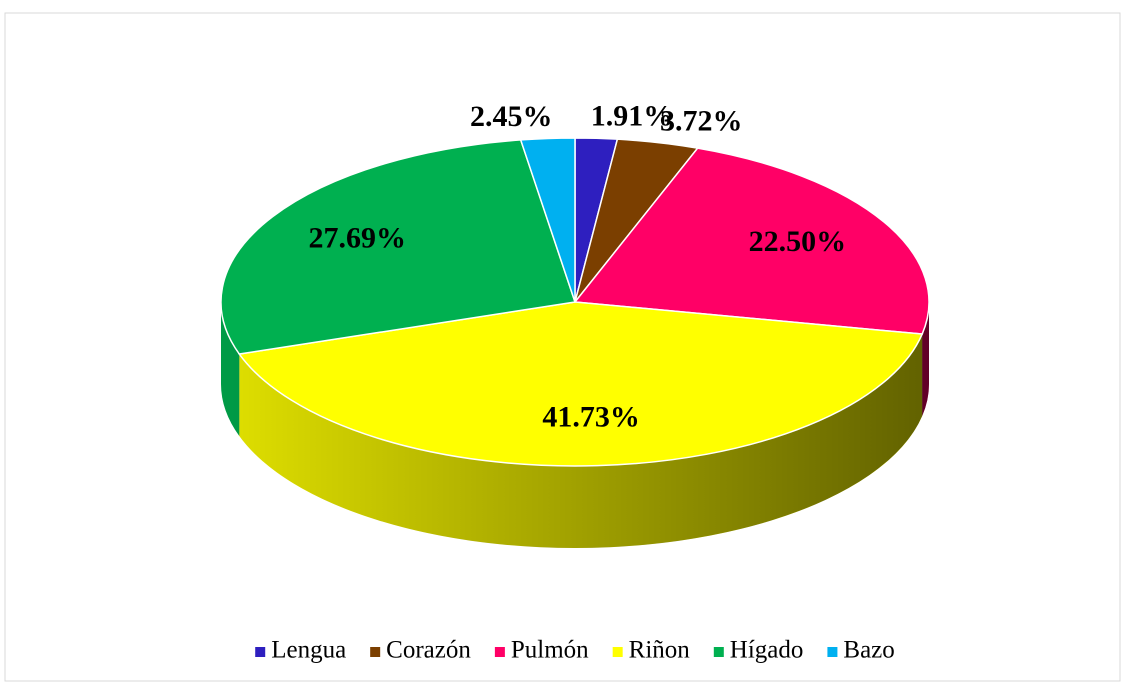 This screenshot has height=684, width=1126. Describe the element at coordinates (798, 241) in the screenshot. I see `data-label: 22.50%` at that location.